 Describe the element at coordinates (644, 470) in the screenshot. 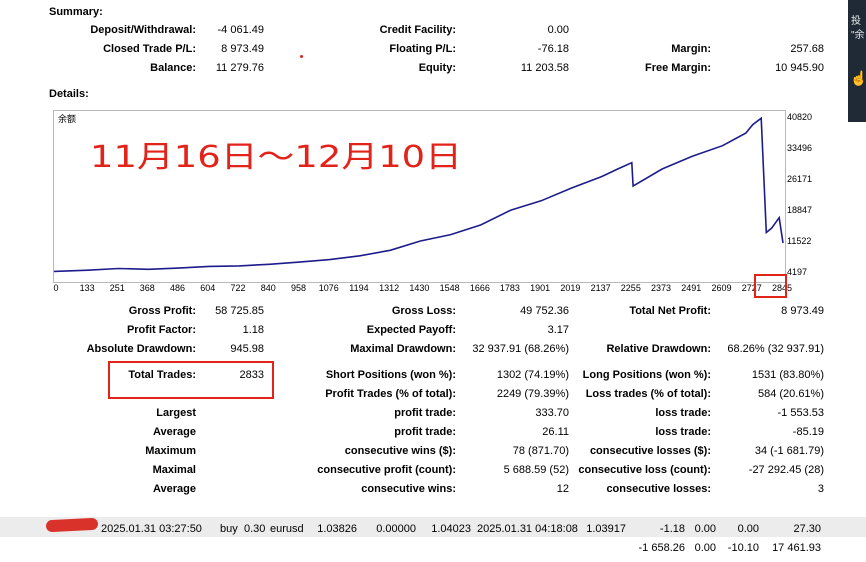

I see `maximal-consecutive-loss-label: consecutive loss (count):` at that location.